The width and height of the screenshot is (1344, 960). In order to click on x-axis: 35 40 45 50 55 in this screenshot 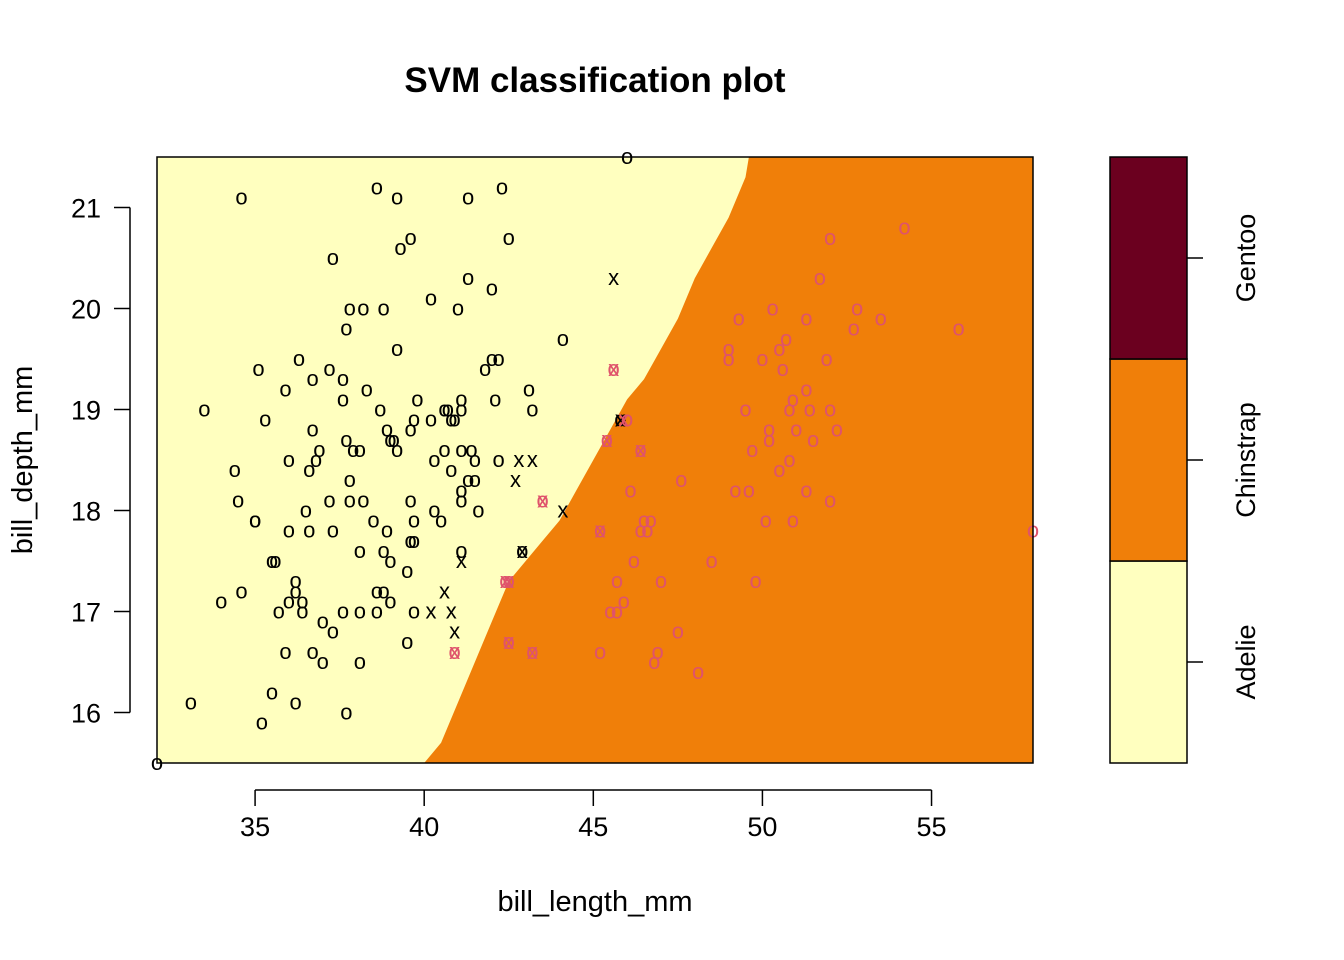, I will do `click(593, 815)`.